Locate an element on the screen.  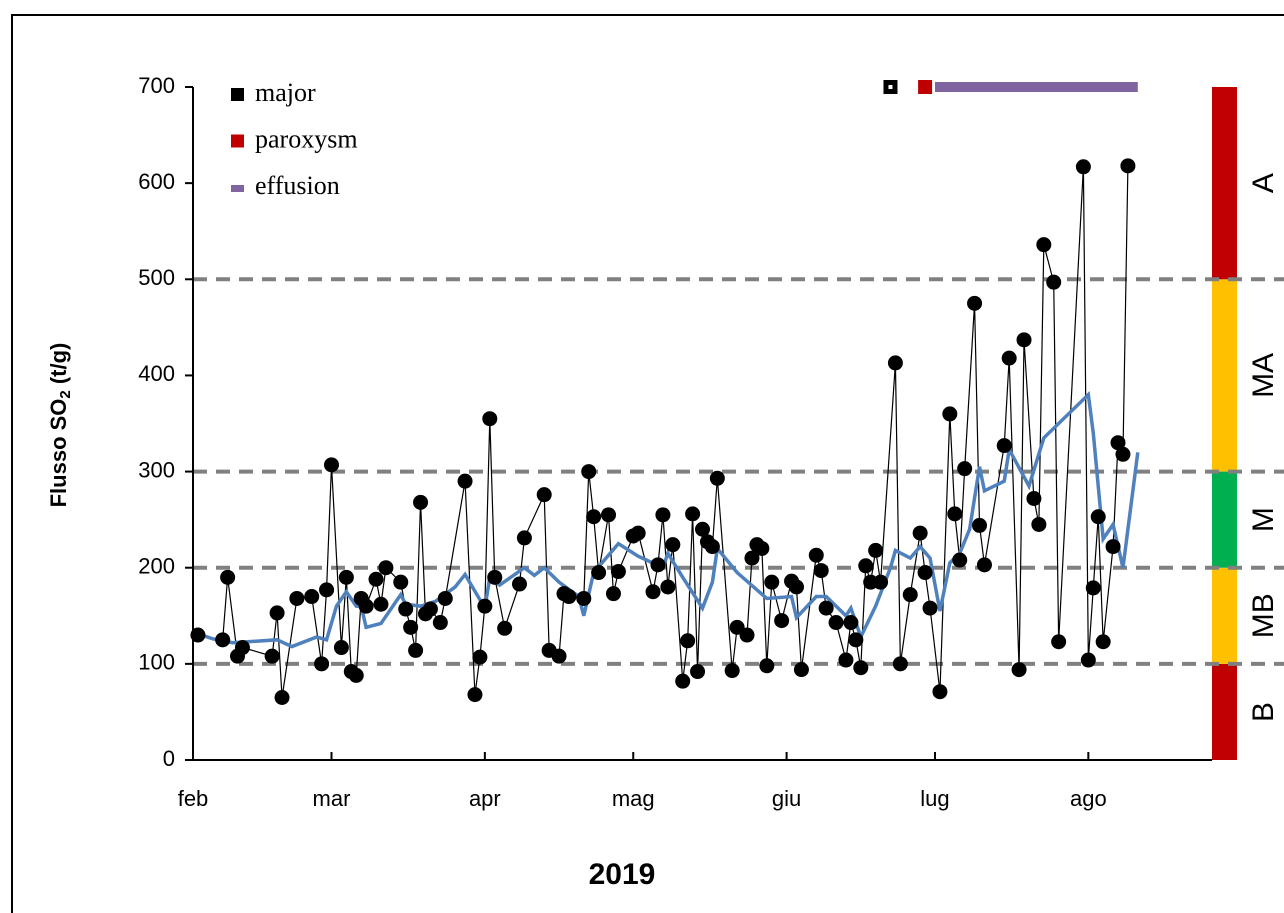
zone-label: MA is located at coordinates (1263, 375).